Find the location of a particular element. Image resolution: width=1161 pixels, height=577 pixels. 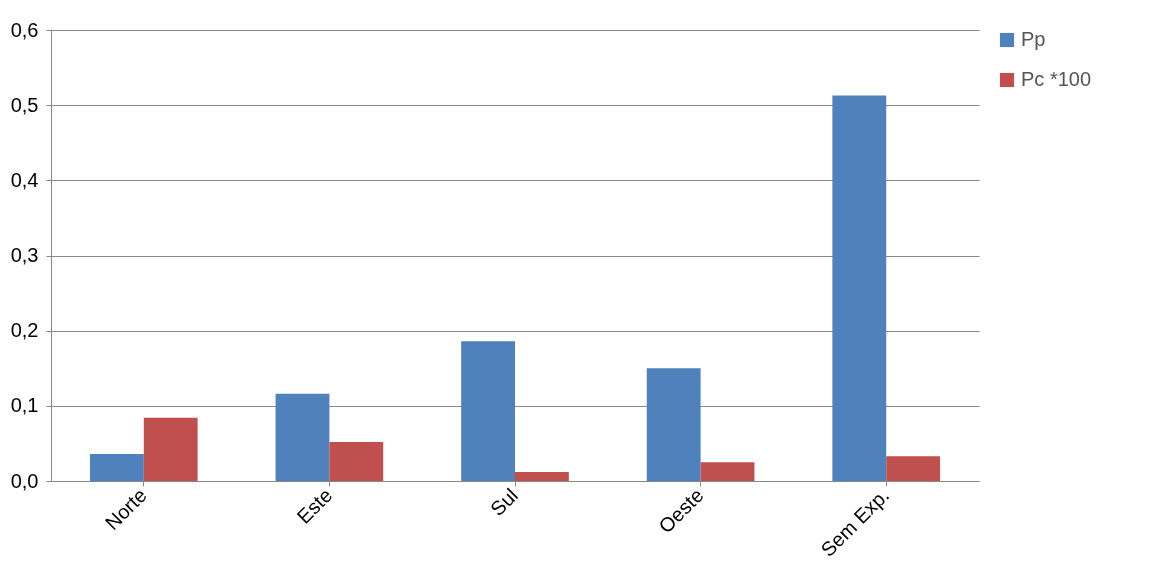

y-tick-label: 0,4 is located at coordinates (24, 179).